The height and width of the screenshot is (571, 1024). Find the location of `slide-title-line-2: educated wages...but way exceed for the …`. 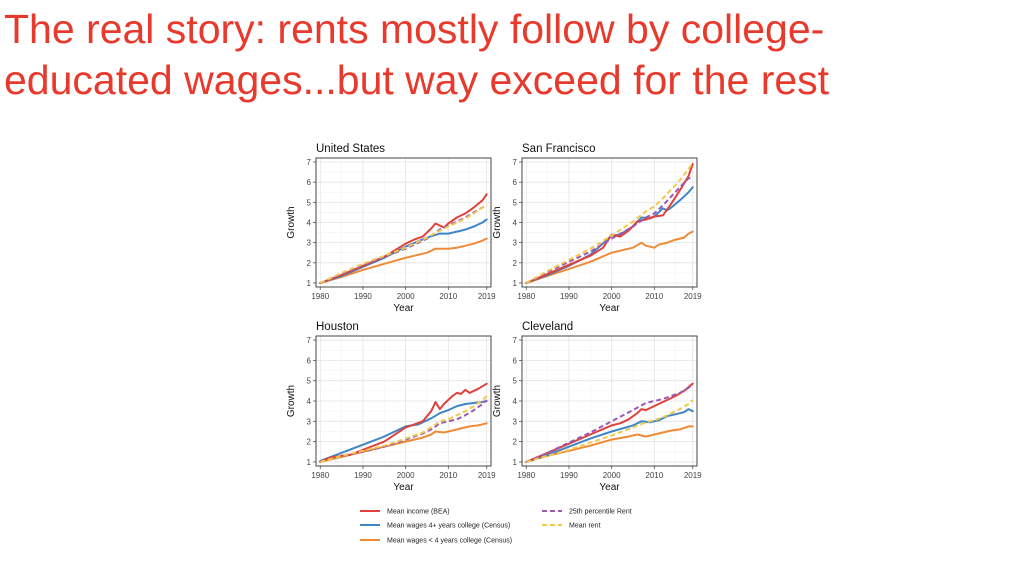

slide-title-line-2: educated wages...but way exceed for the … is located at coordinates (417, 80).